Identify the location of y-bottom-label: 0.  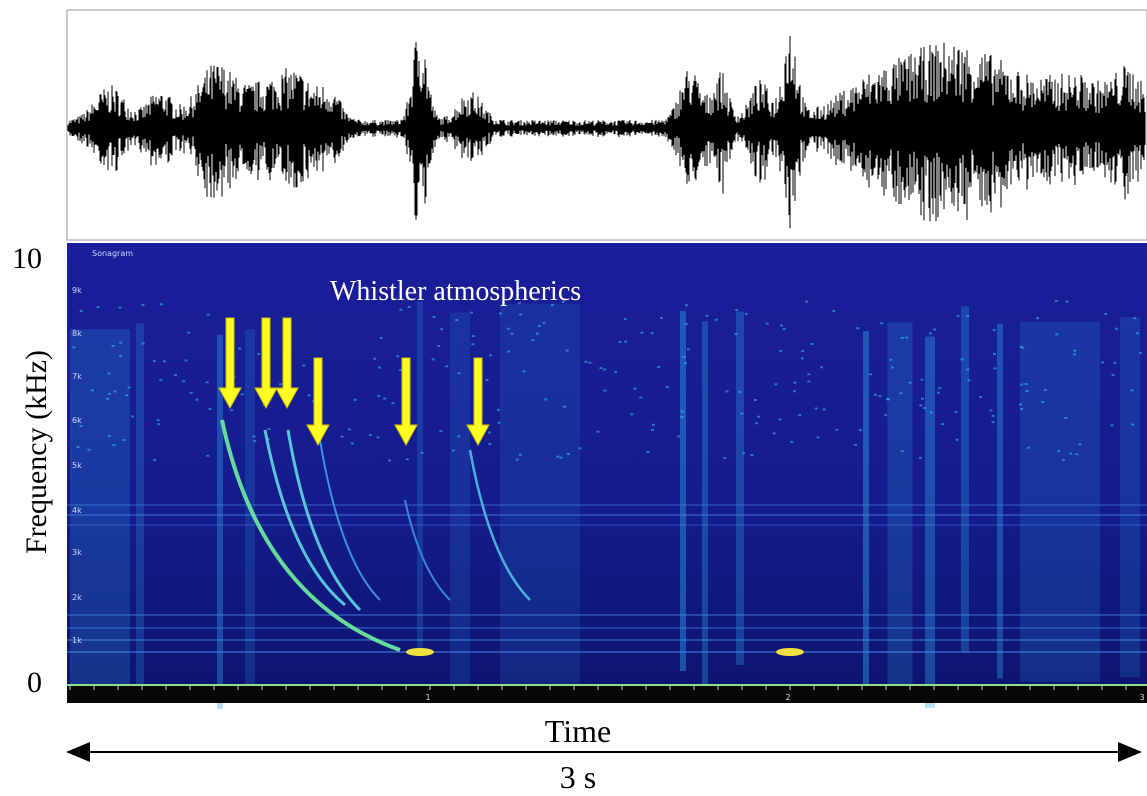
(34, 682).